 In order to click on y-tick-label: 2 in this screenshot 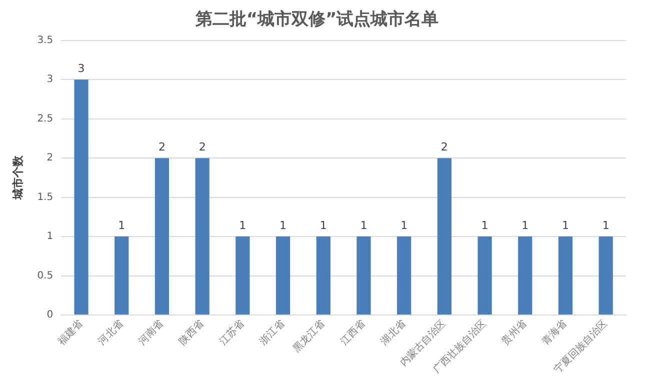, I will do `click(50, 158)`.